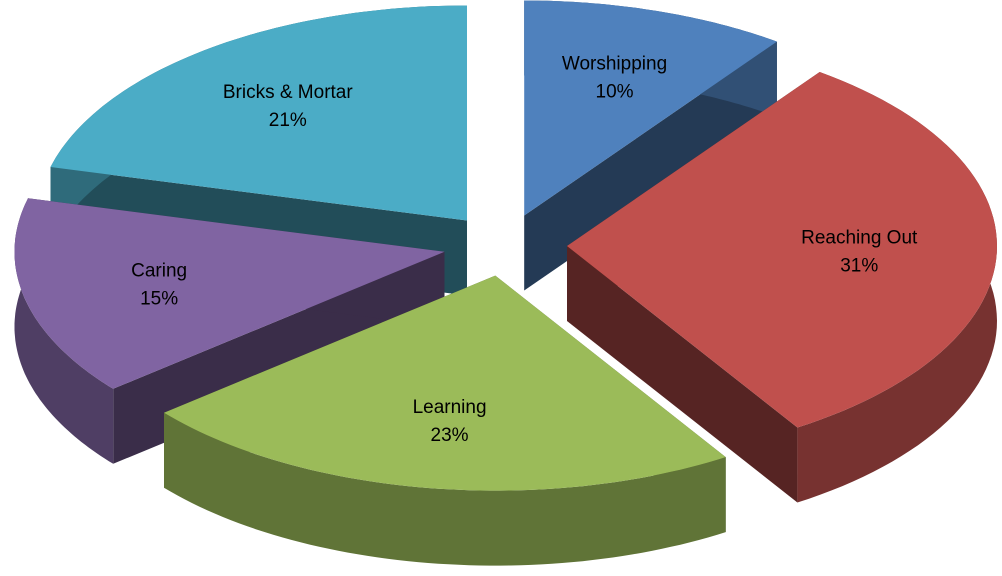  I want to click on slice-value-label: 15%, so click(159, 299).